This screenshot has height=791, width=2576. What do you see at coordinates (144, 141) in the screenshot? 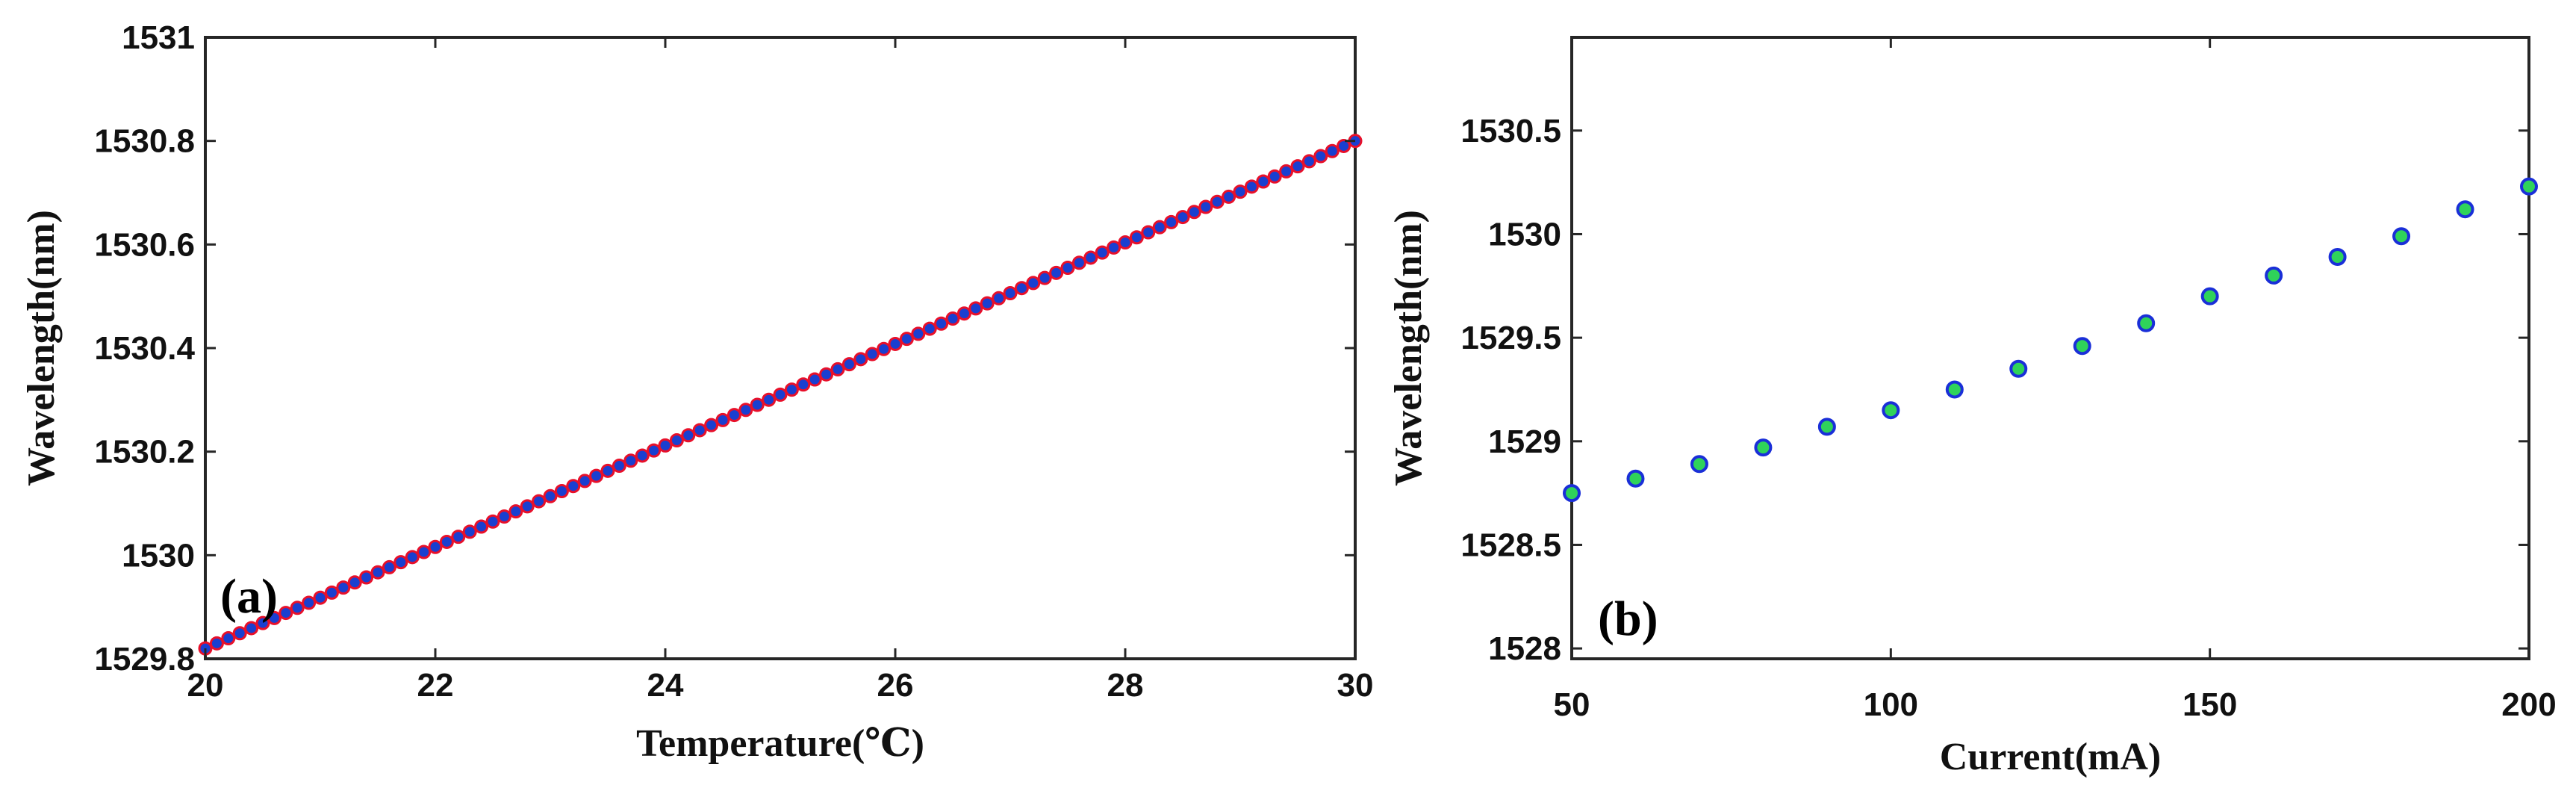
I see `y-tick-label: 1530.8` at bounding box center [144, 141].